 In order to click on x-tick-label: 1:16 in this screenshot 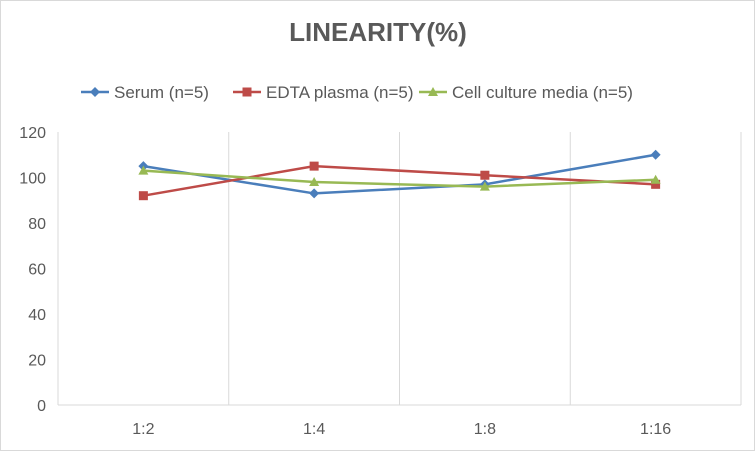, I will do `click(655, 429)`.